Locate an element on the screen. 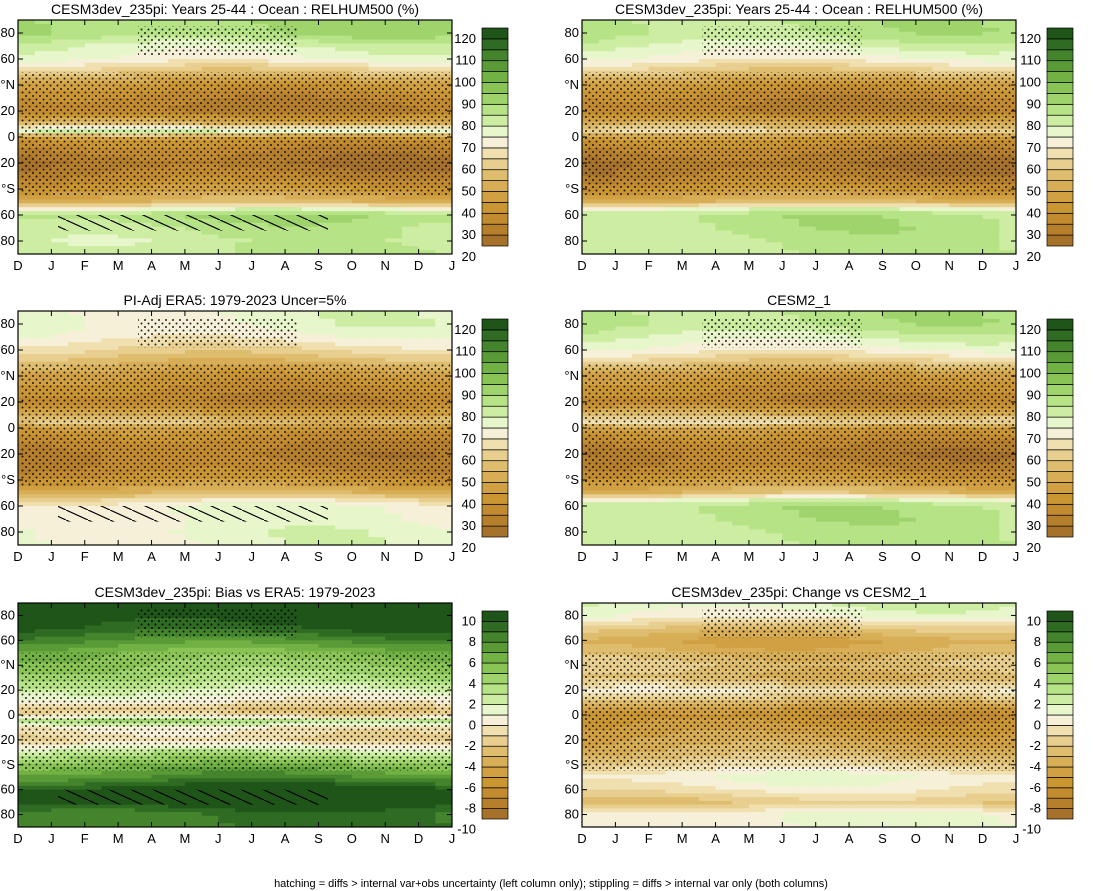  colorbar-label: 50 is located at coordinates (469, 482).